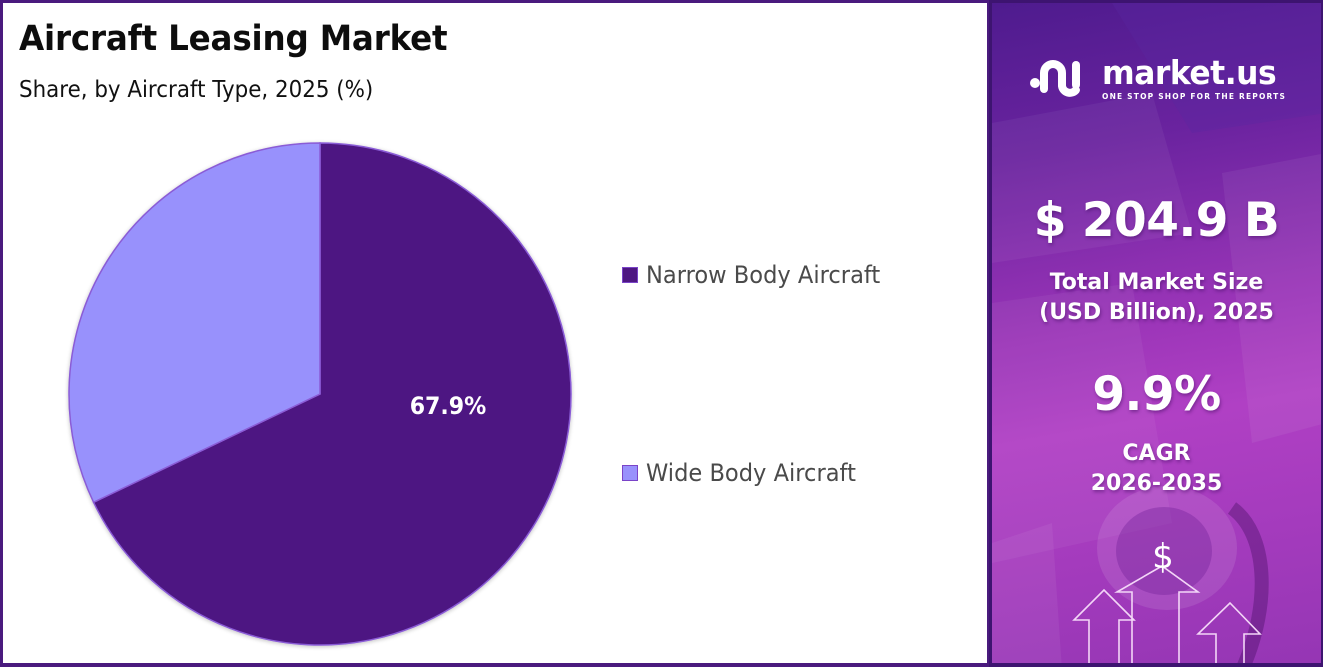 The width and height of the screenshot is (1323, 667). Describe the element at coordinates (1167, 600) in the screenshot. I see `growth-arrows-icon: $` at that location.